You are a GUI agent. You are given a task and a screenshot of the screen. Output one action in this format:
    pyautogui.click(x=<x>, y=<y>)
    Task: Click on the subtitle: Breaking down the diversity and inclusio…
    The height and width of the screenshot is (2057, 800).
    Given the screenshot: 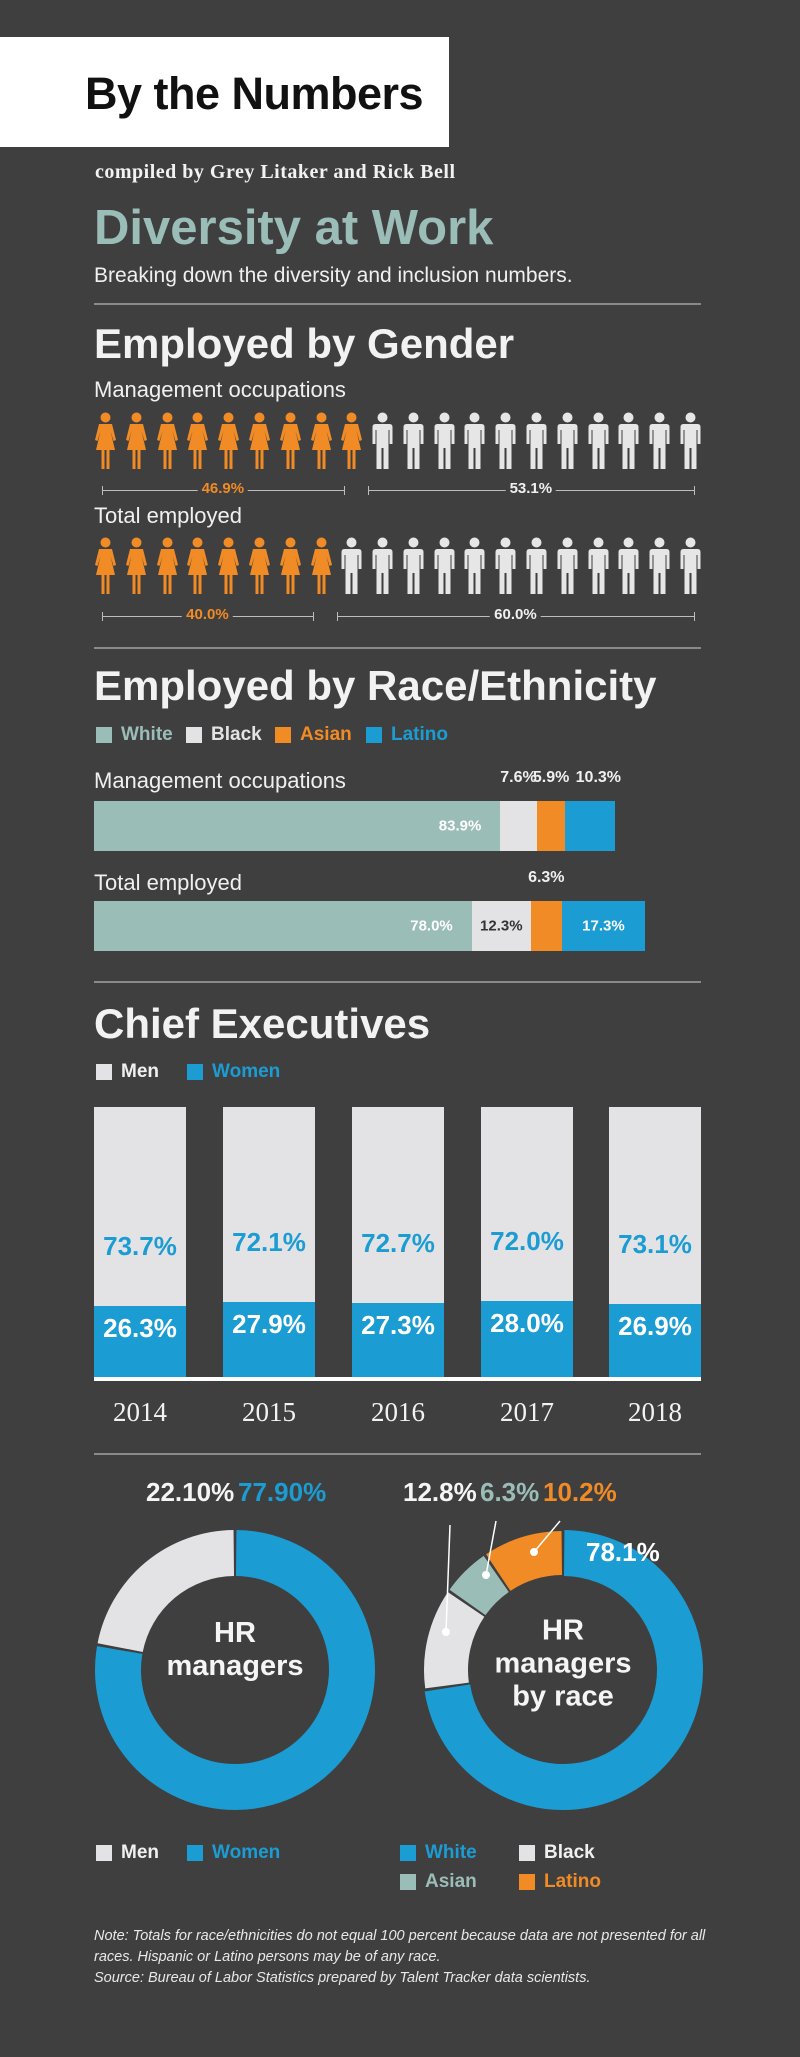 What is the action you would take?
    pyautogui.click(x=333, y=275)
    